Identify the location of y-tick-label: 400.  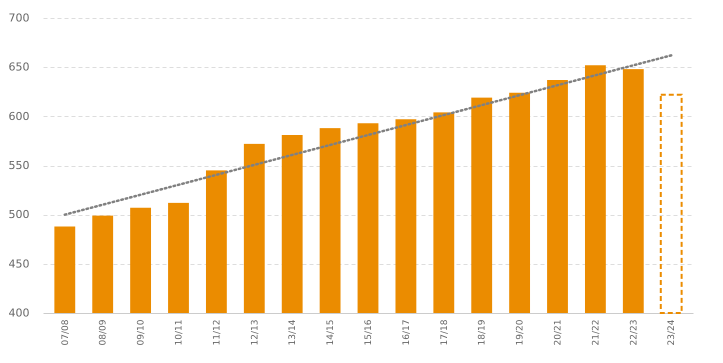
(19, 313).